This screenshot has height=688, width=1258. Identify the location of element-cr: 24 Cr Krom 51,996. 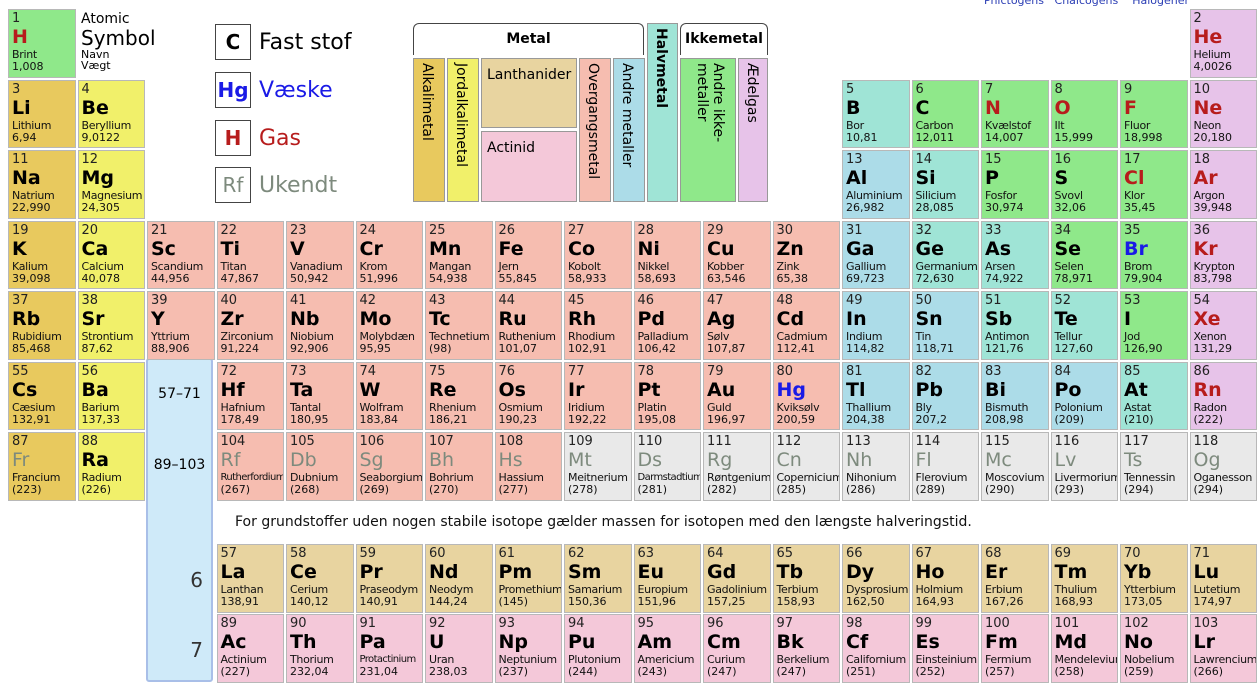
(389, 254).